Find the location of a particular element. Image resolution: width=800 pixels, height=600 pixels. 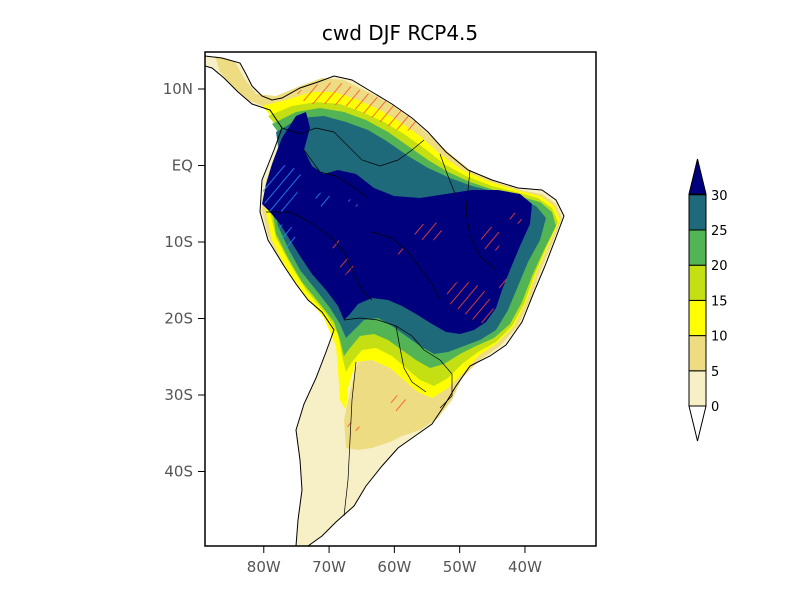

lat-tick-label: 30S is located at coordinates (178, 395).